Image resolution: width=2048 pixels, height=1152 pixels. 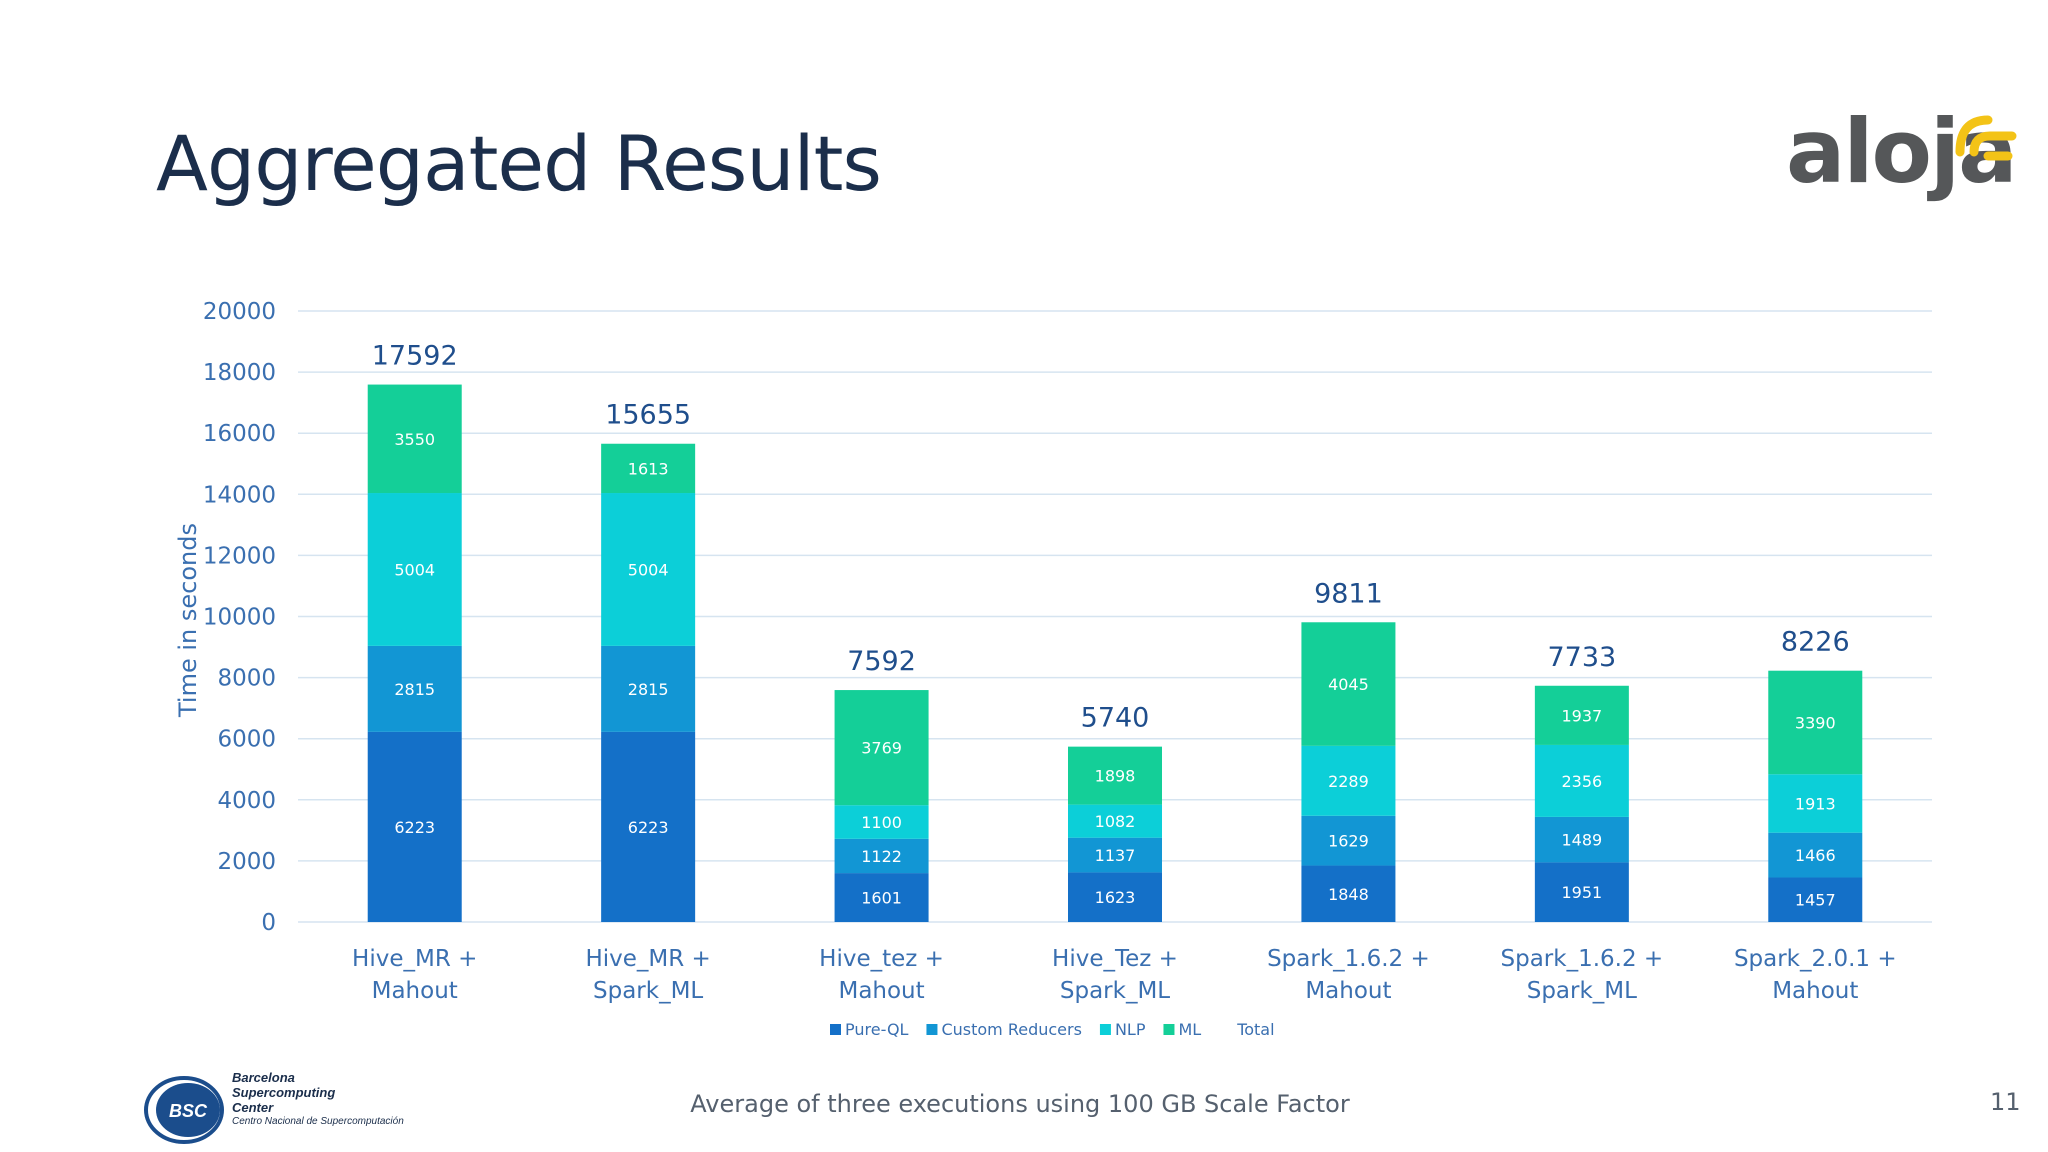 I want to click on legend-label: ML, so click(x=1189, y=1029).